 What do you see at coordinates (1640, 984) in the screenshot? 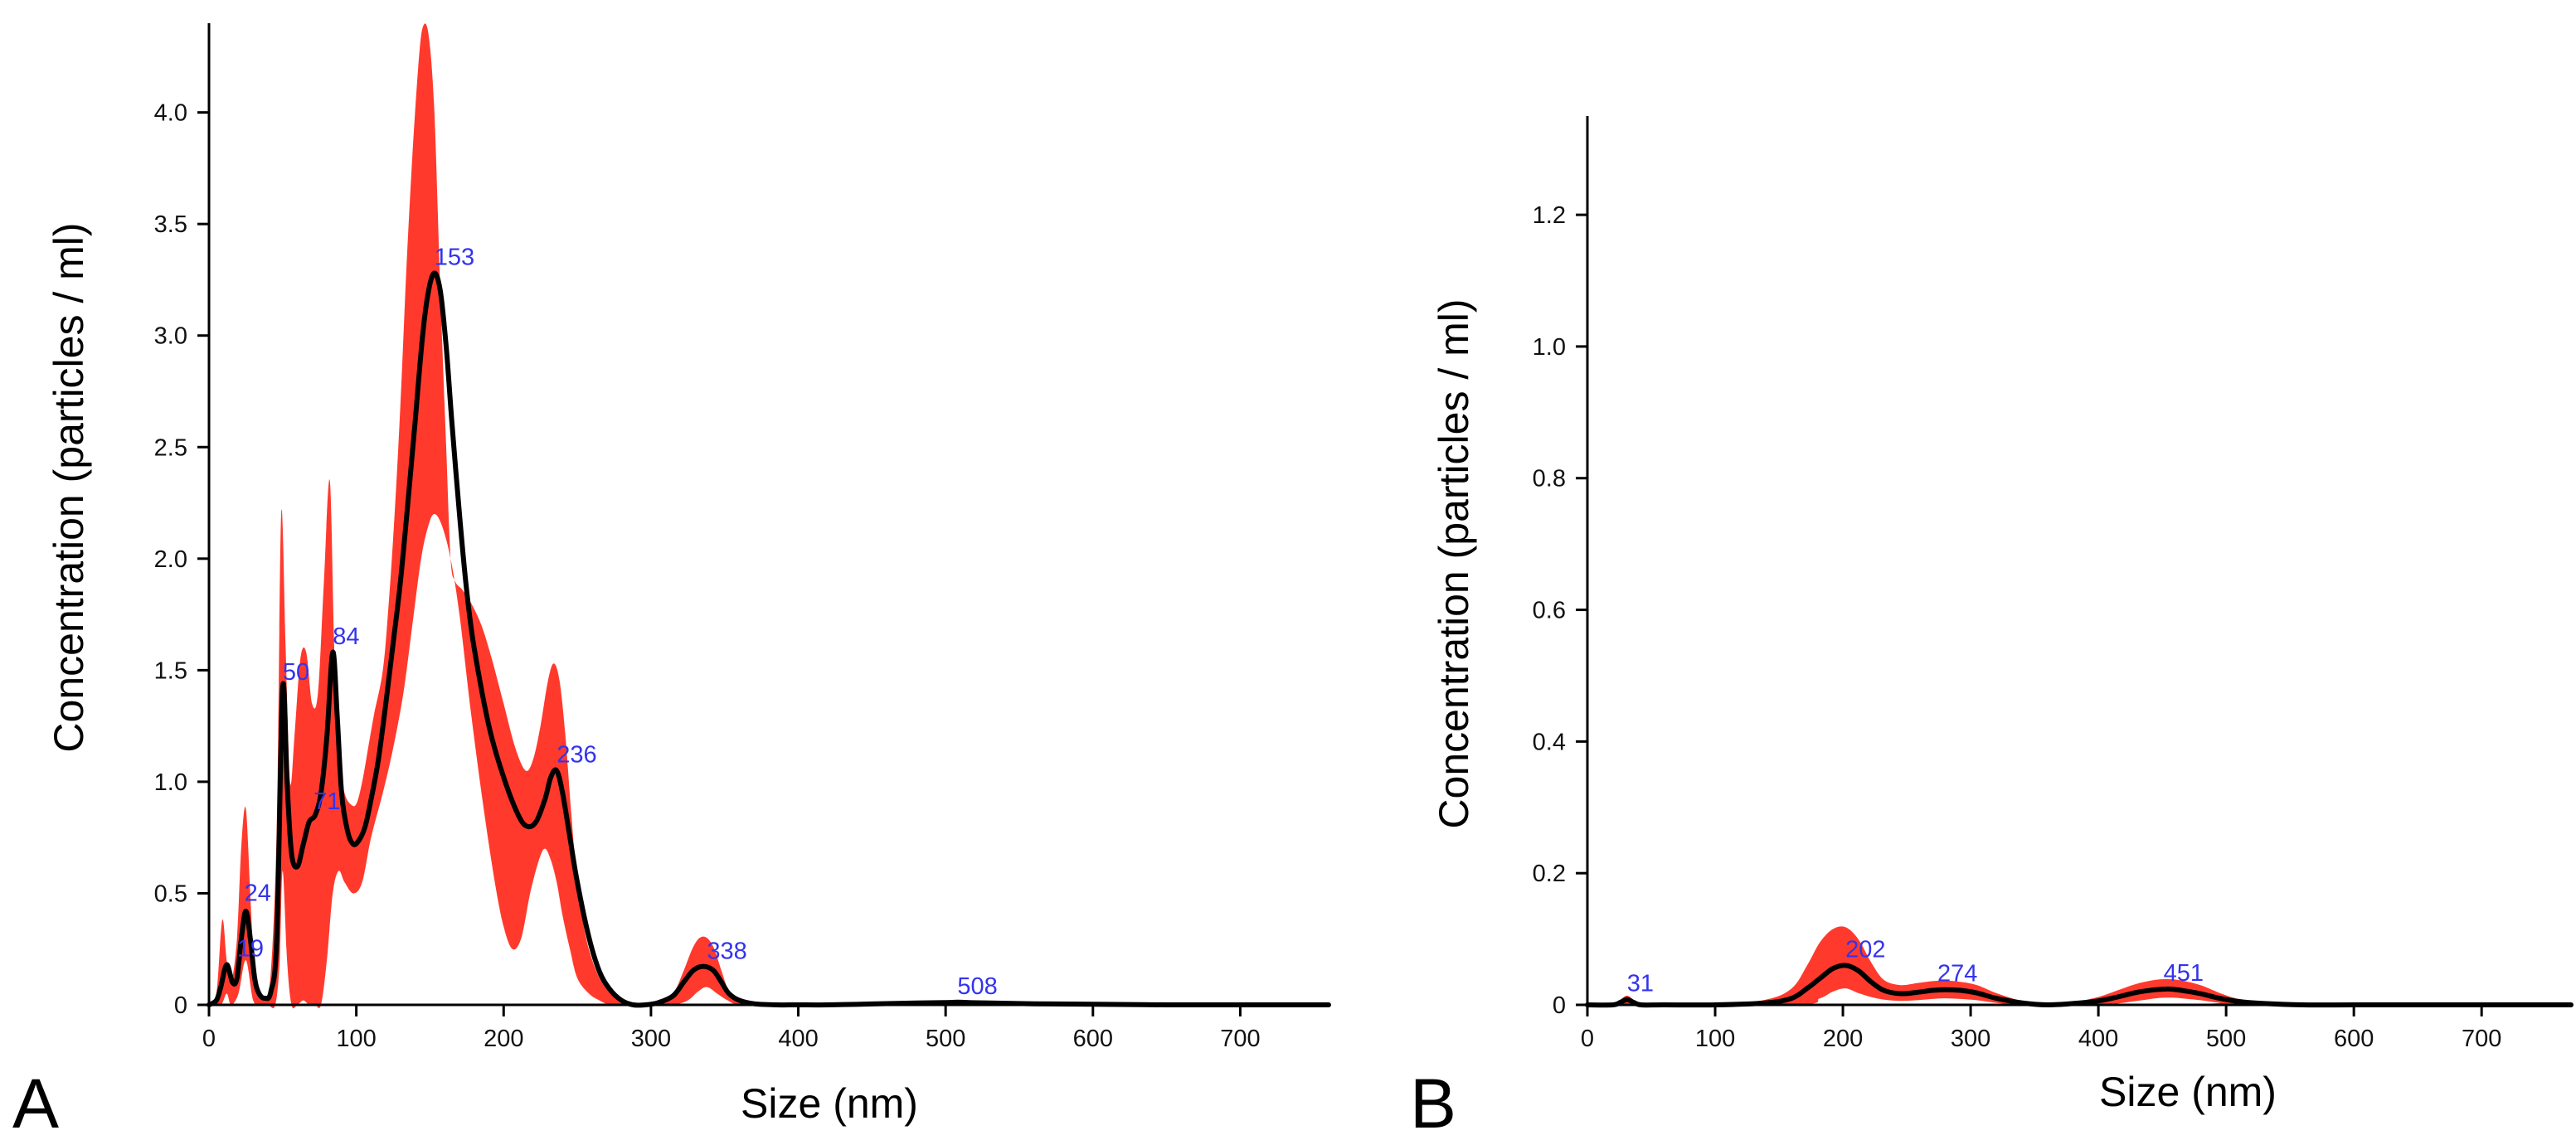
I see `panel-b-peak-label: 31` at bounding box center [1640, 984].